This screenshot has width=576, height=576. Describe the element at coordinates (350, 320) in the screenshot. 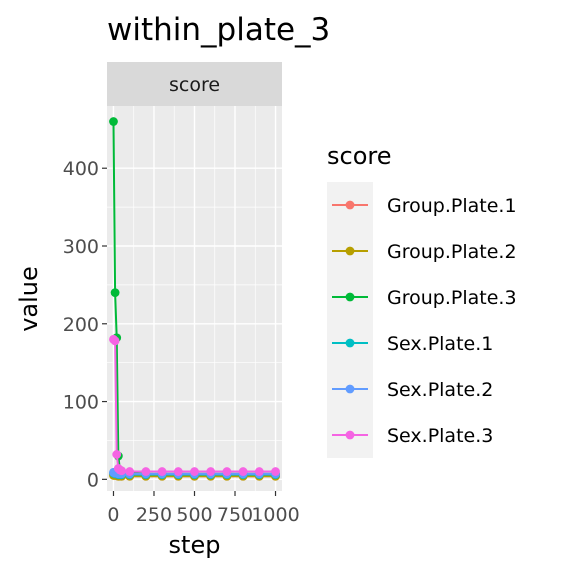

I see `legend-key-background` at that location.